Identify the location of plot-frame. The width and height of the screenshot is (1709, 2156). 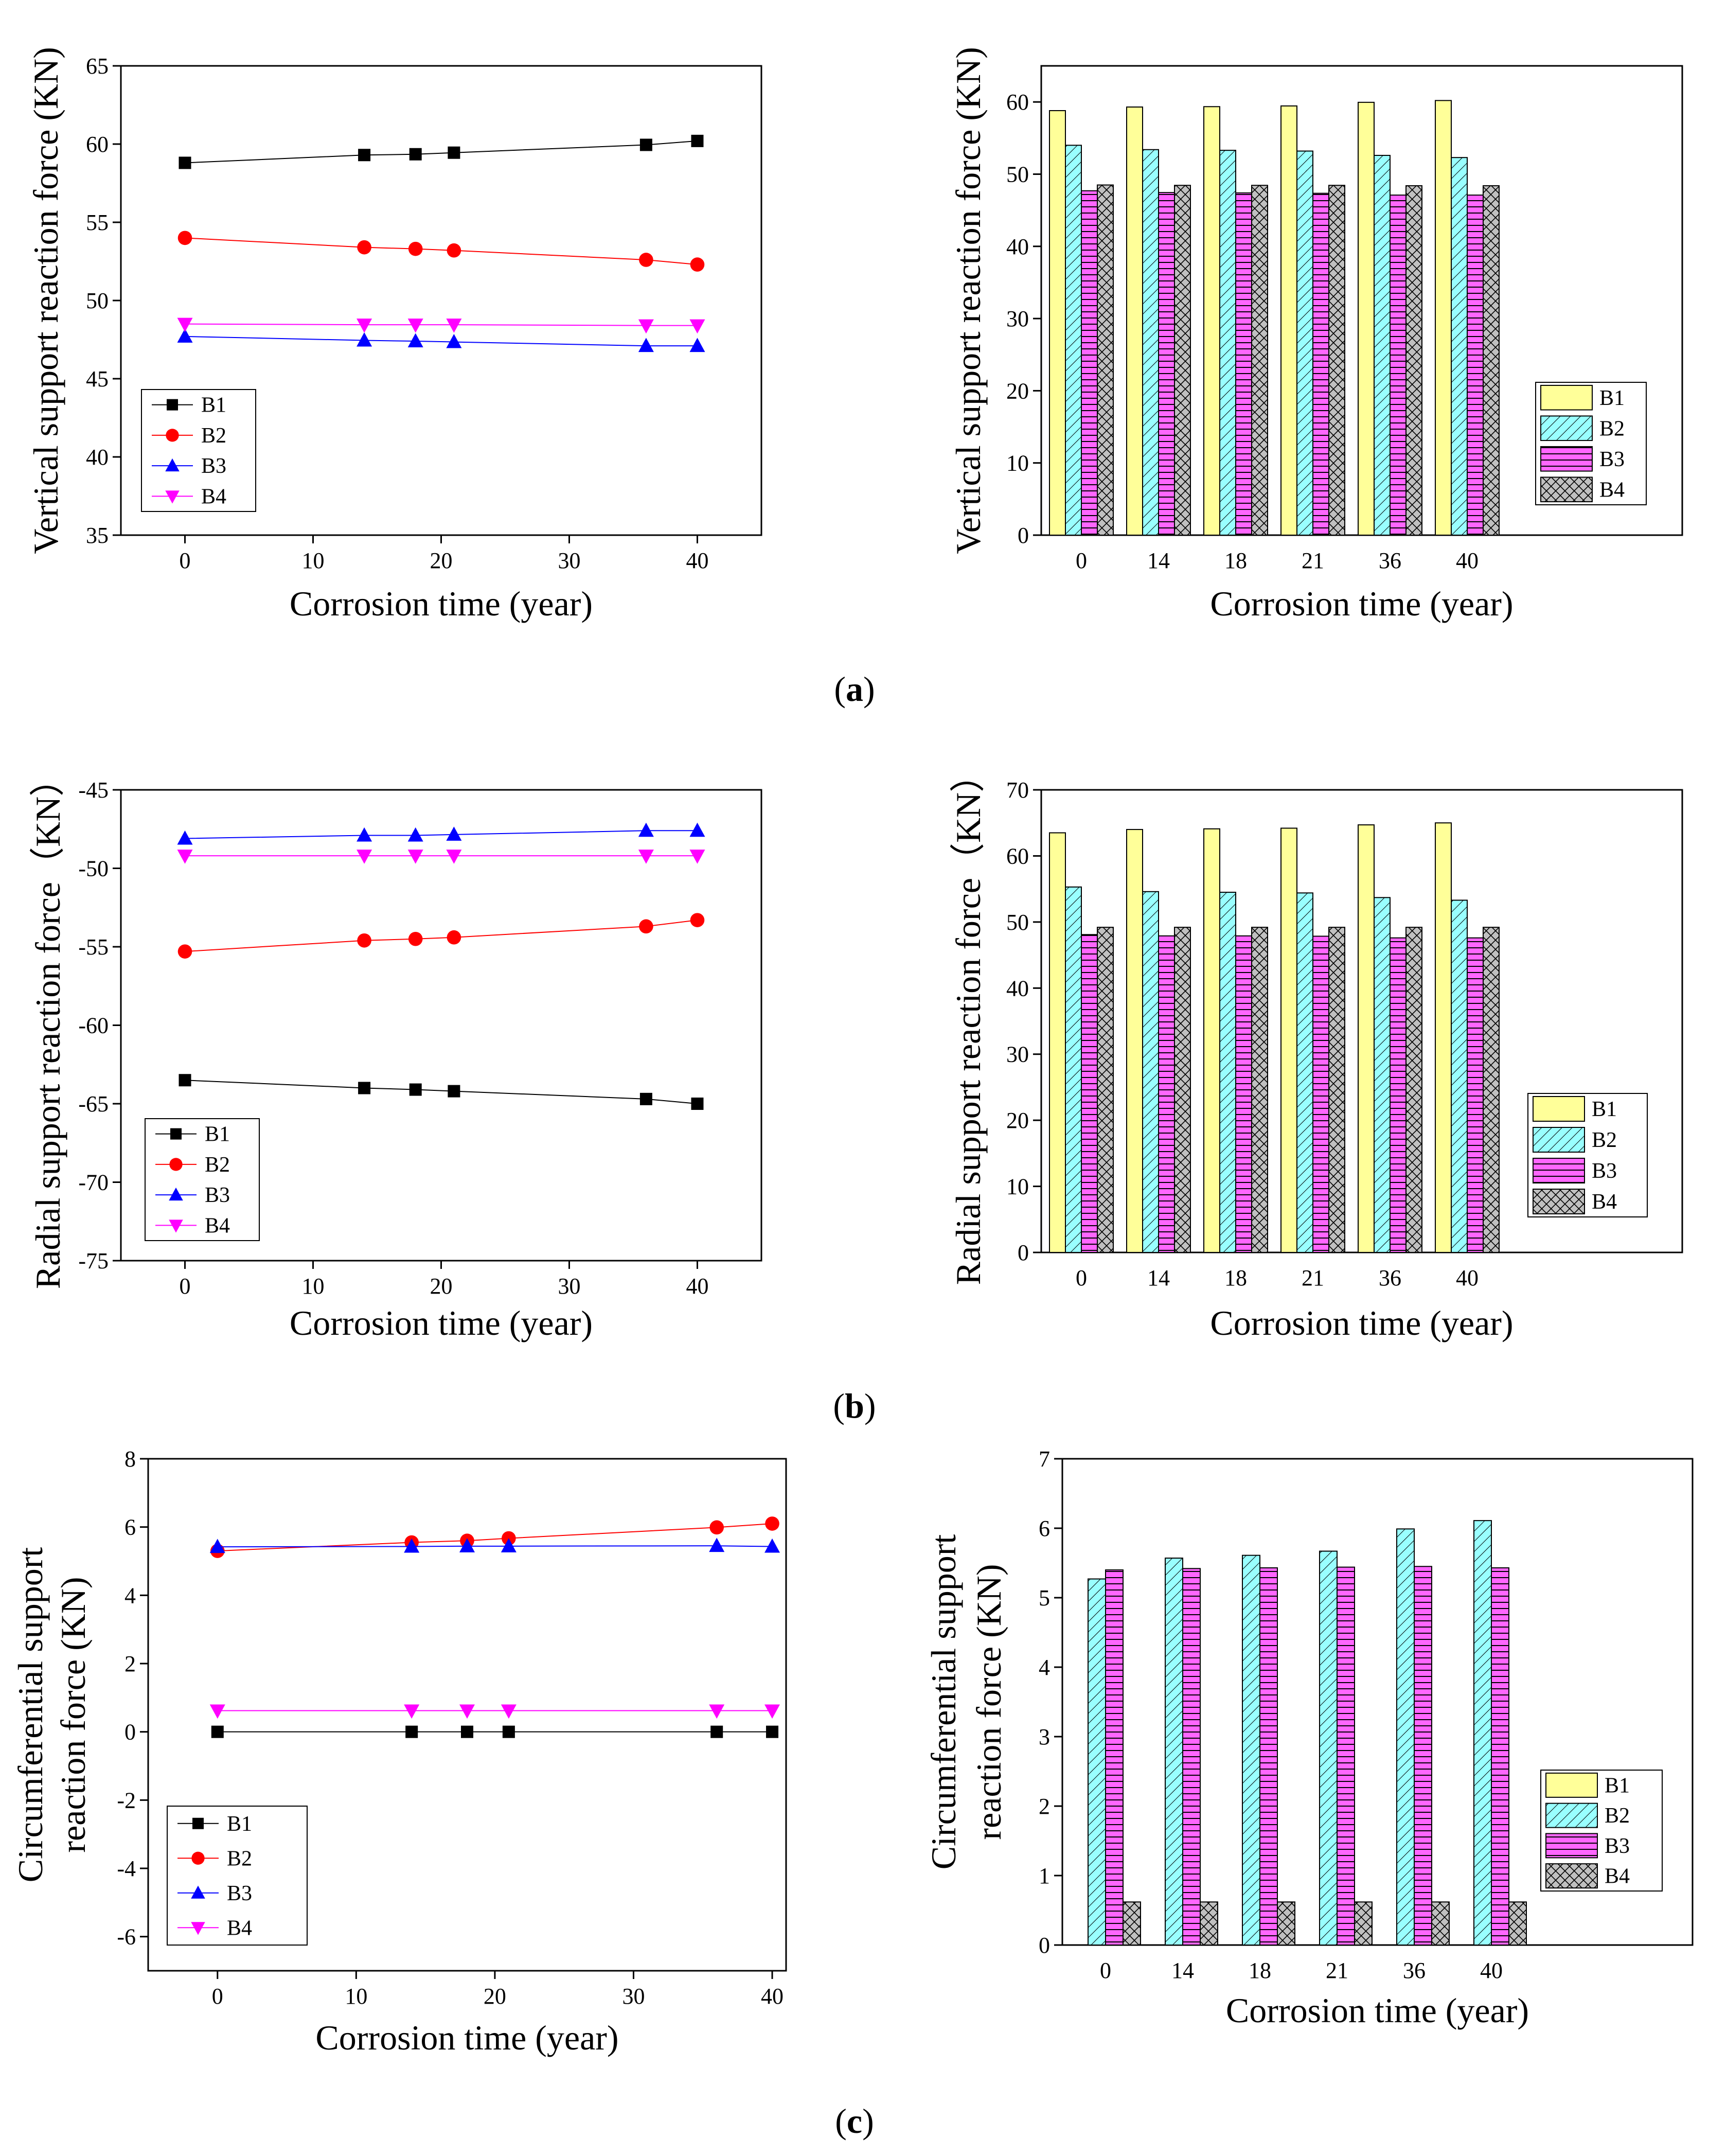
(1377, 1702).